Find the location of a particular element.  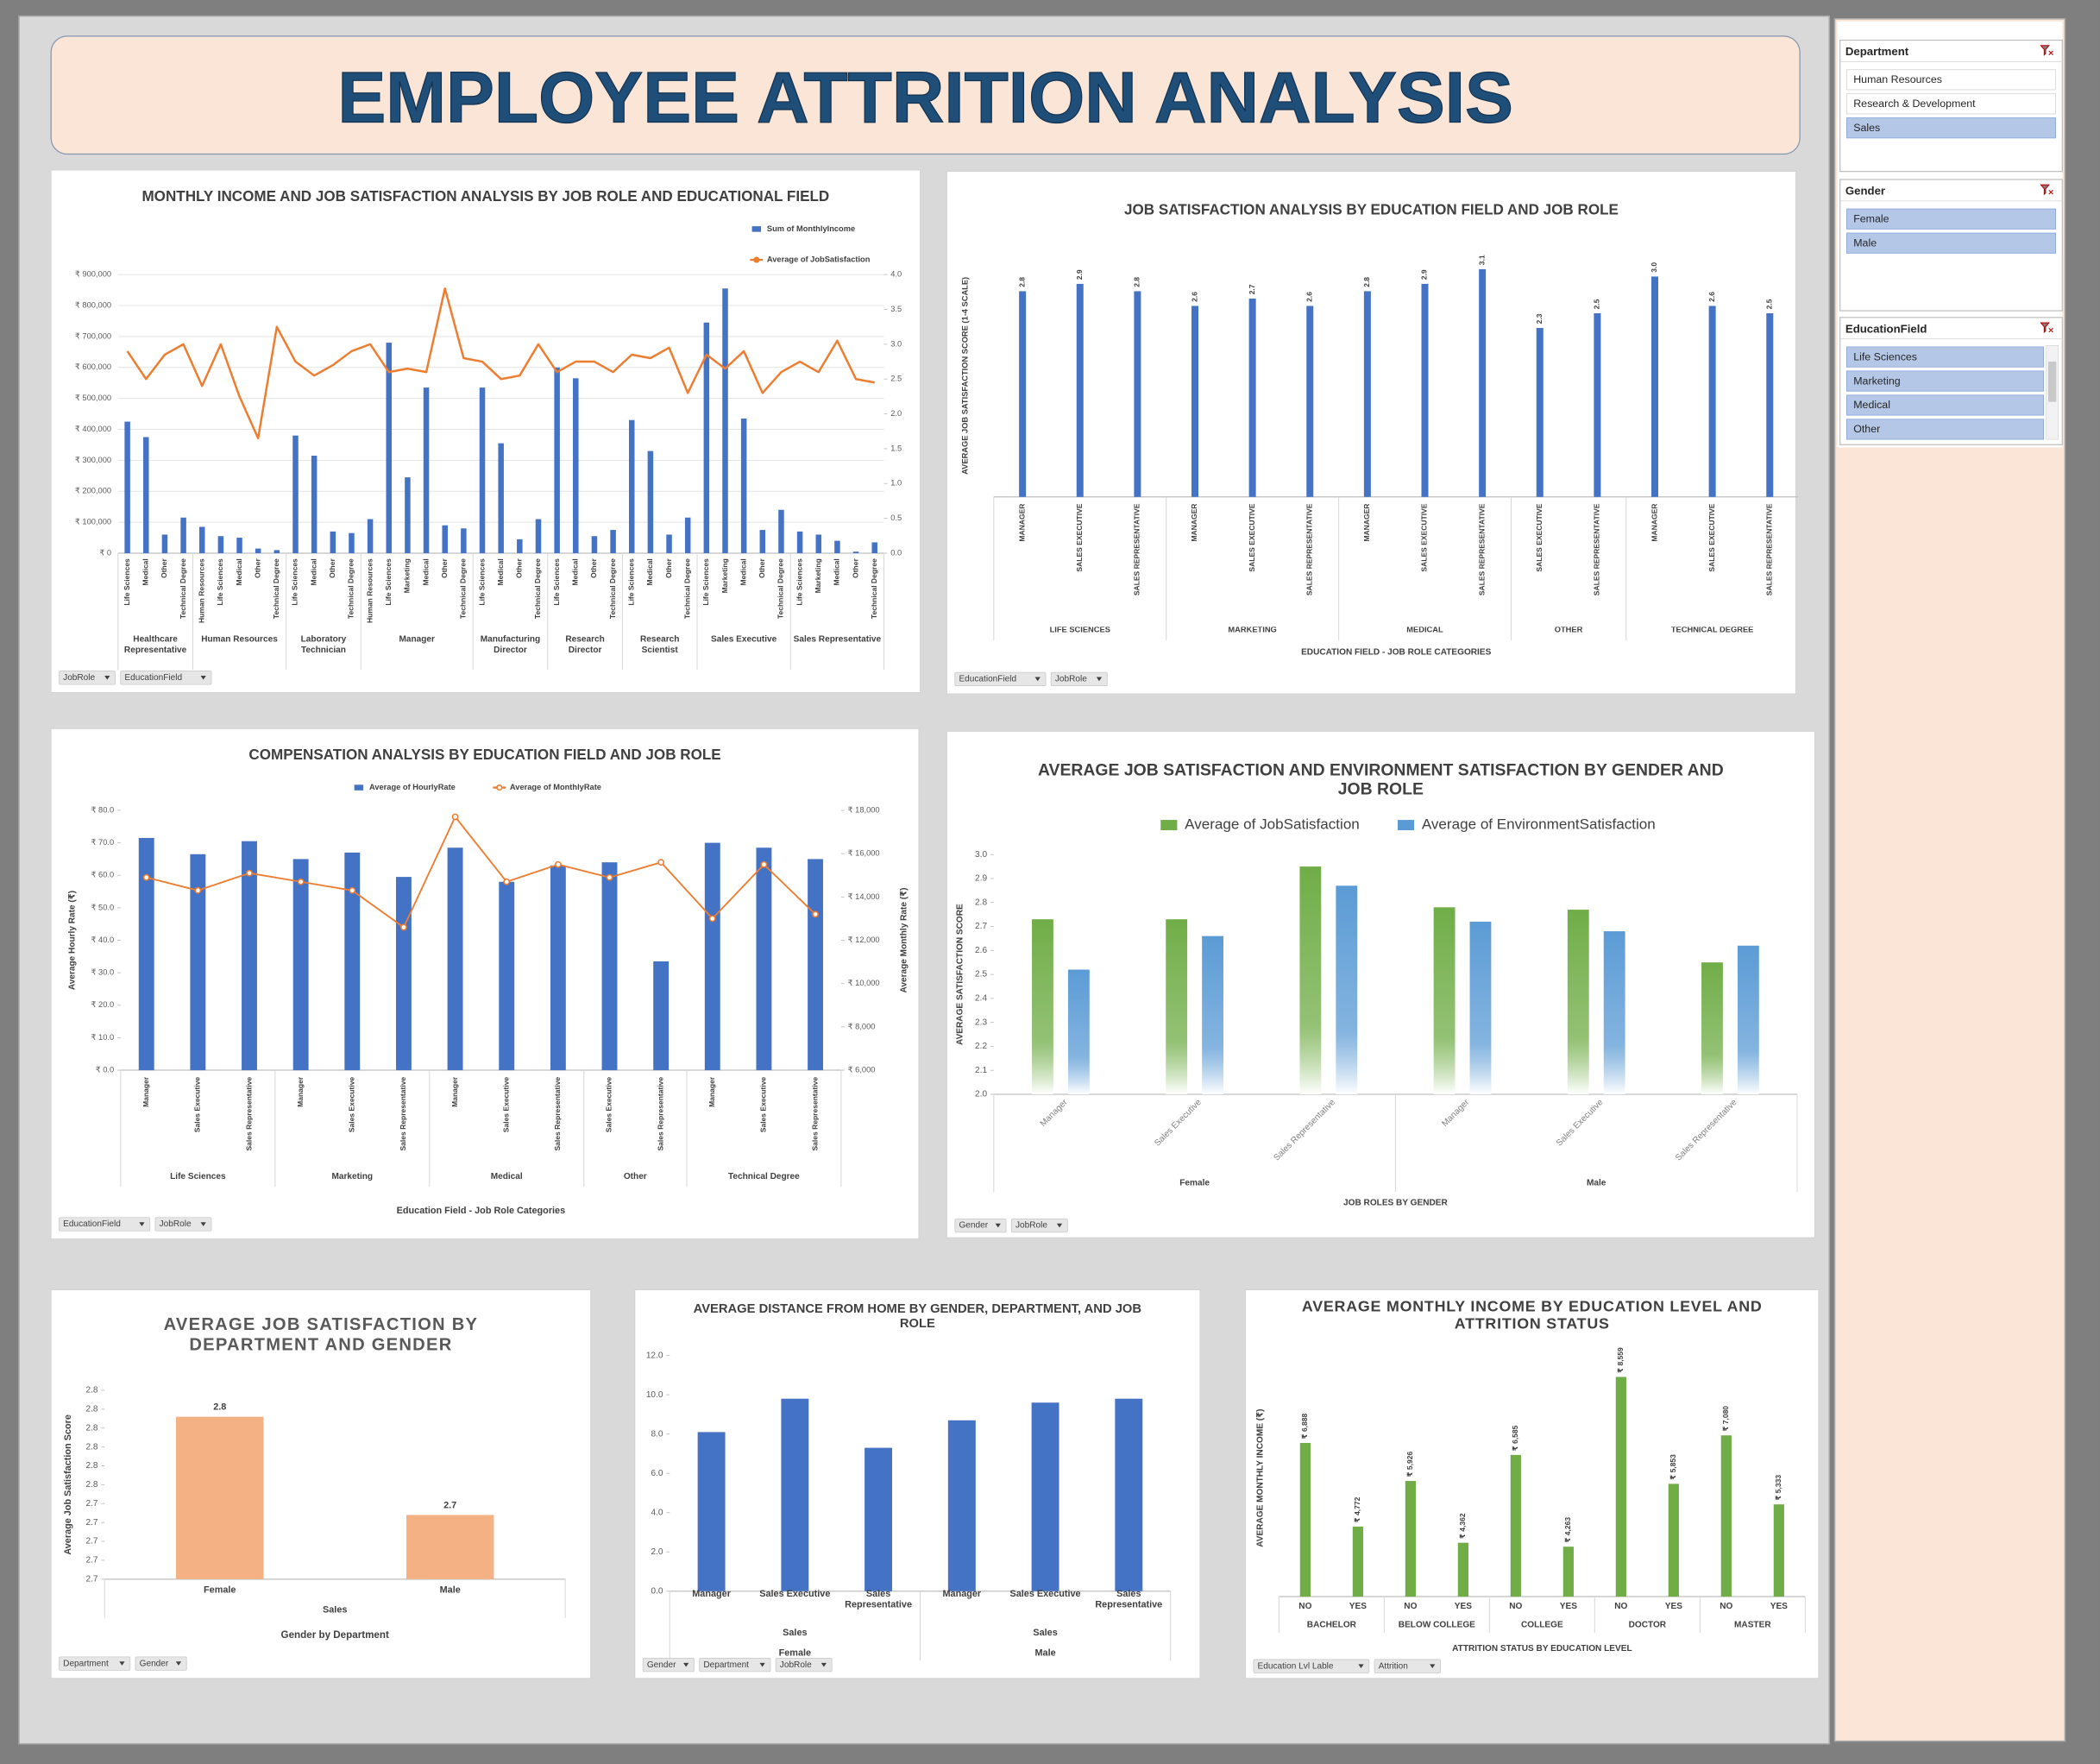

x-tick-label: MANAGER is located at coordinates (1022, 523).